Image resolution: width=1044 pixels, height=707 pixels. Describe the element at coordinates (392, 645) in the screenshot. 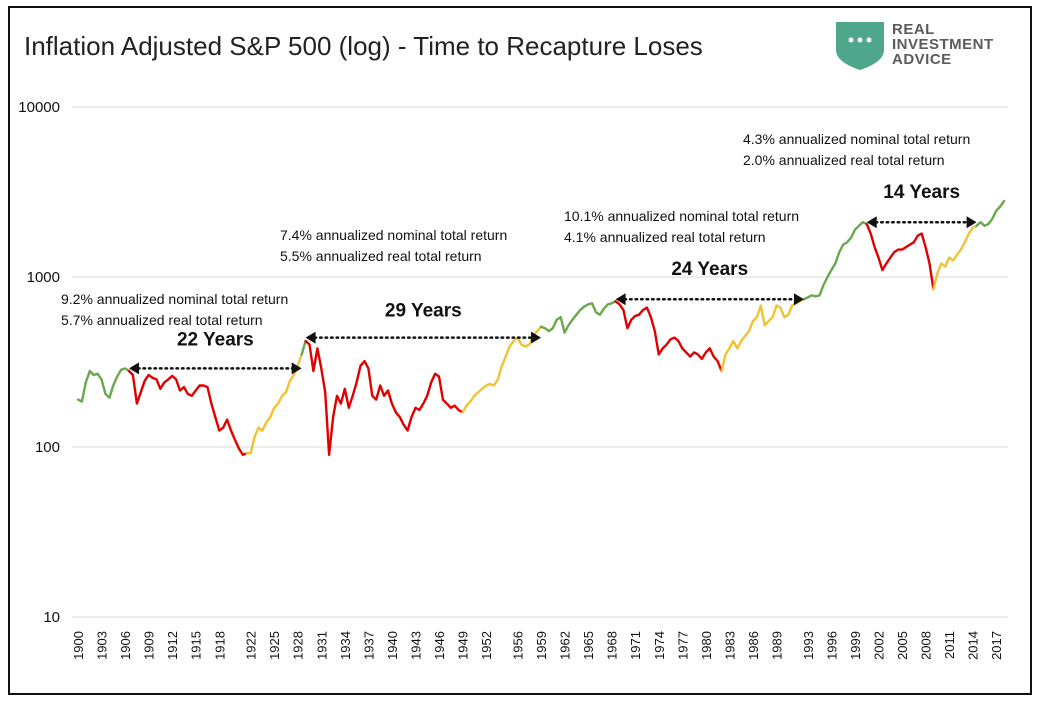

I see `x-tick-label: 1940` at that location.